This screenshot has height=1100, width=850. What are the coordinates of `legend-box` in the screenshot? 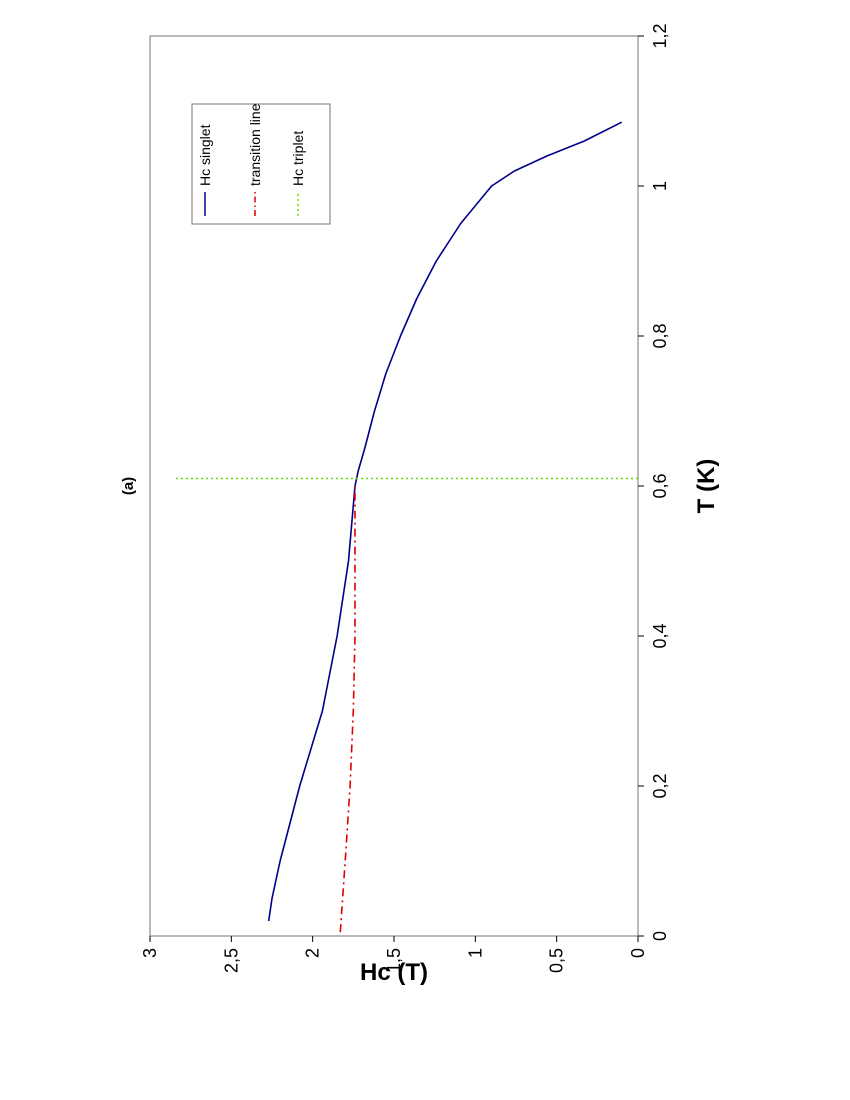 It's located at (261, 164).